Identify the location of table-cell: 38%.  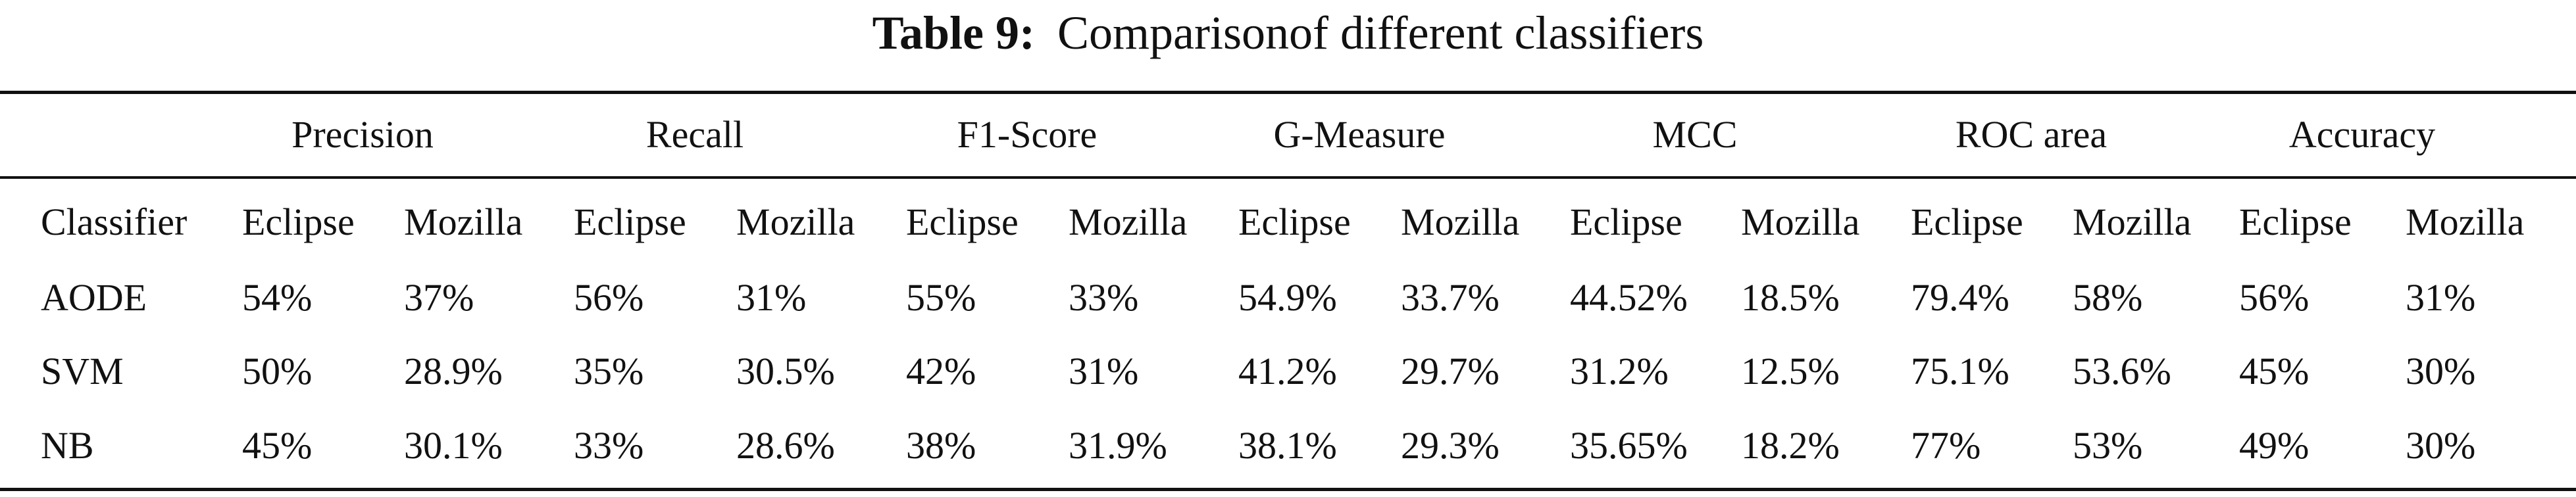
(941, 445).